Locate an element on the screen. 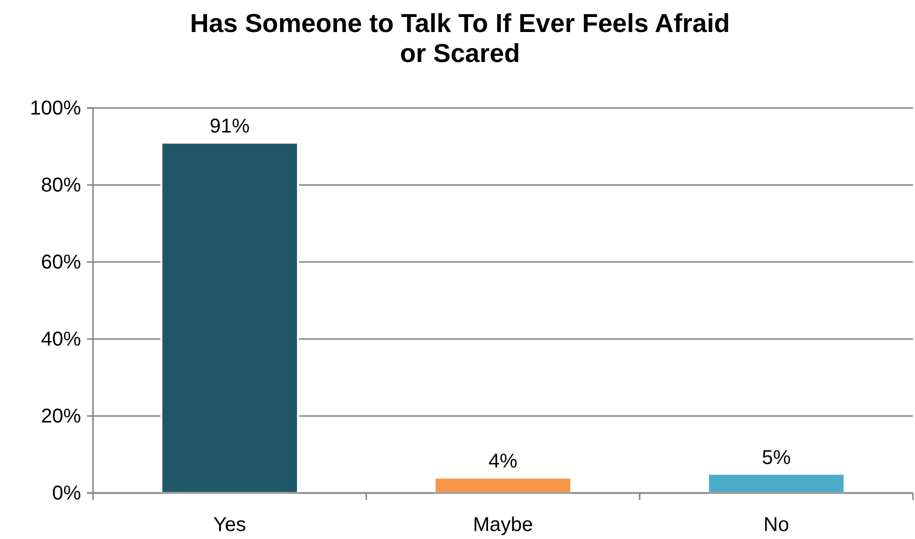 Image resolution: width=915 pixels, height=539 pixels. y-tick-label: 60% is located at coordinates (61, 262).